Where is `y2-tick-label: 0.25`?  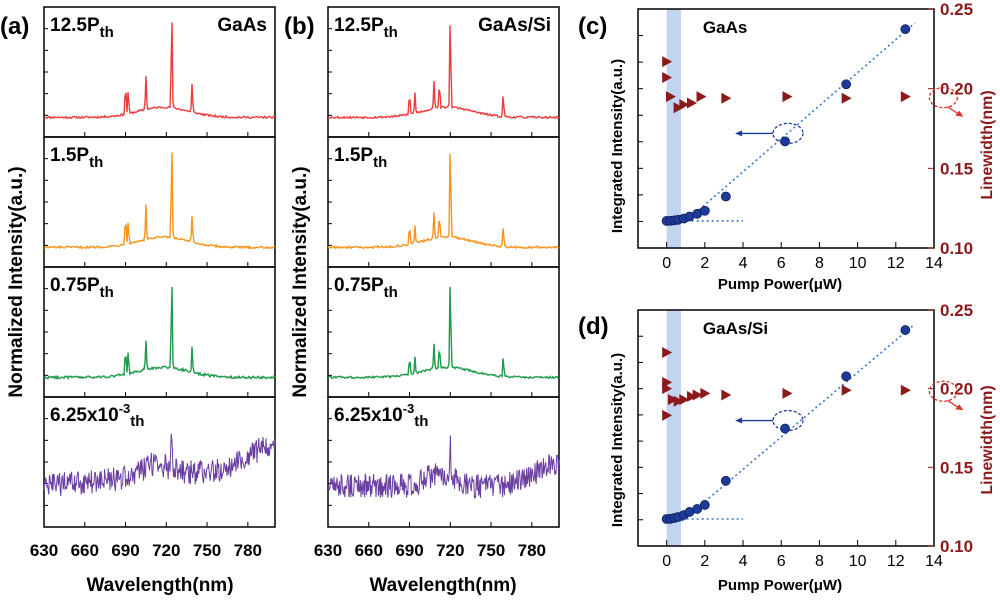
y2-tick-label: 0.25 is located at coordinates (956, 310).